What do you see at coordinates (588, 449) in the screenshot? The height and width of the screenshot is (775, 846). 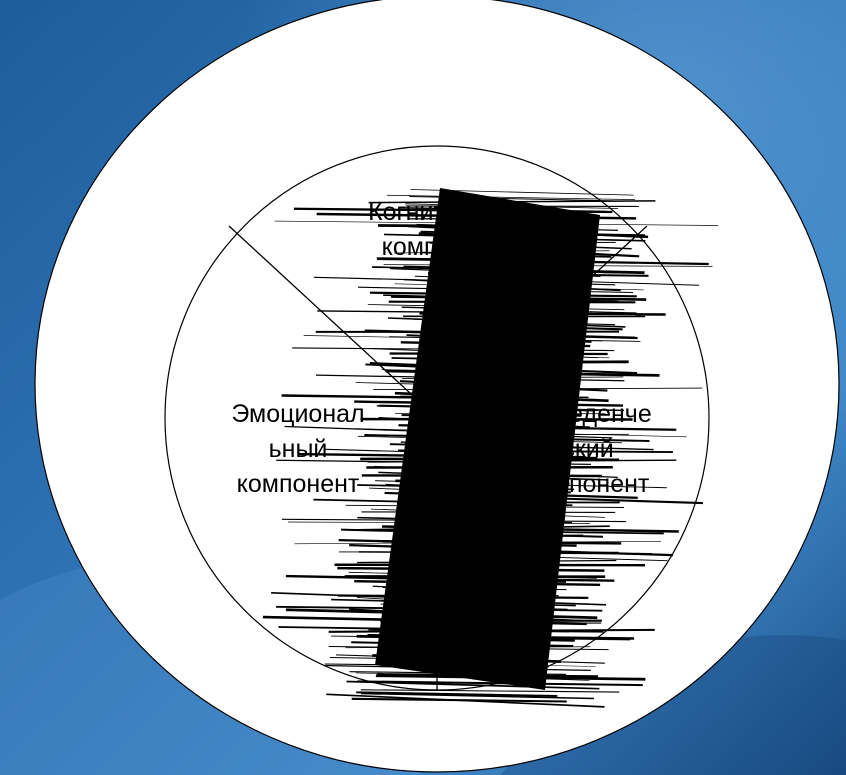 I see `behavioral-component-label: Поведенче ский компонент` at bounding box center [588, 449].